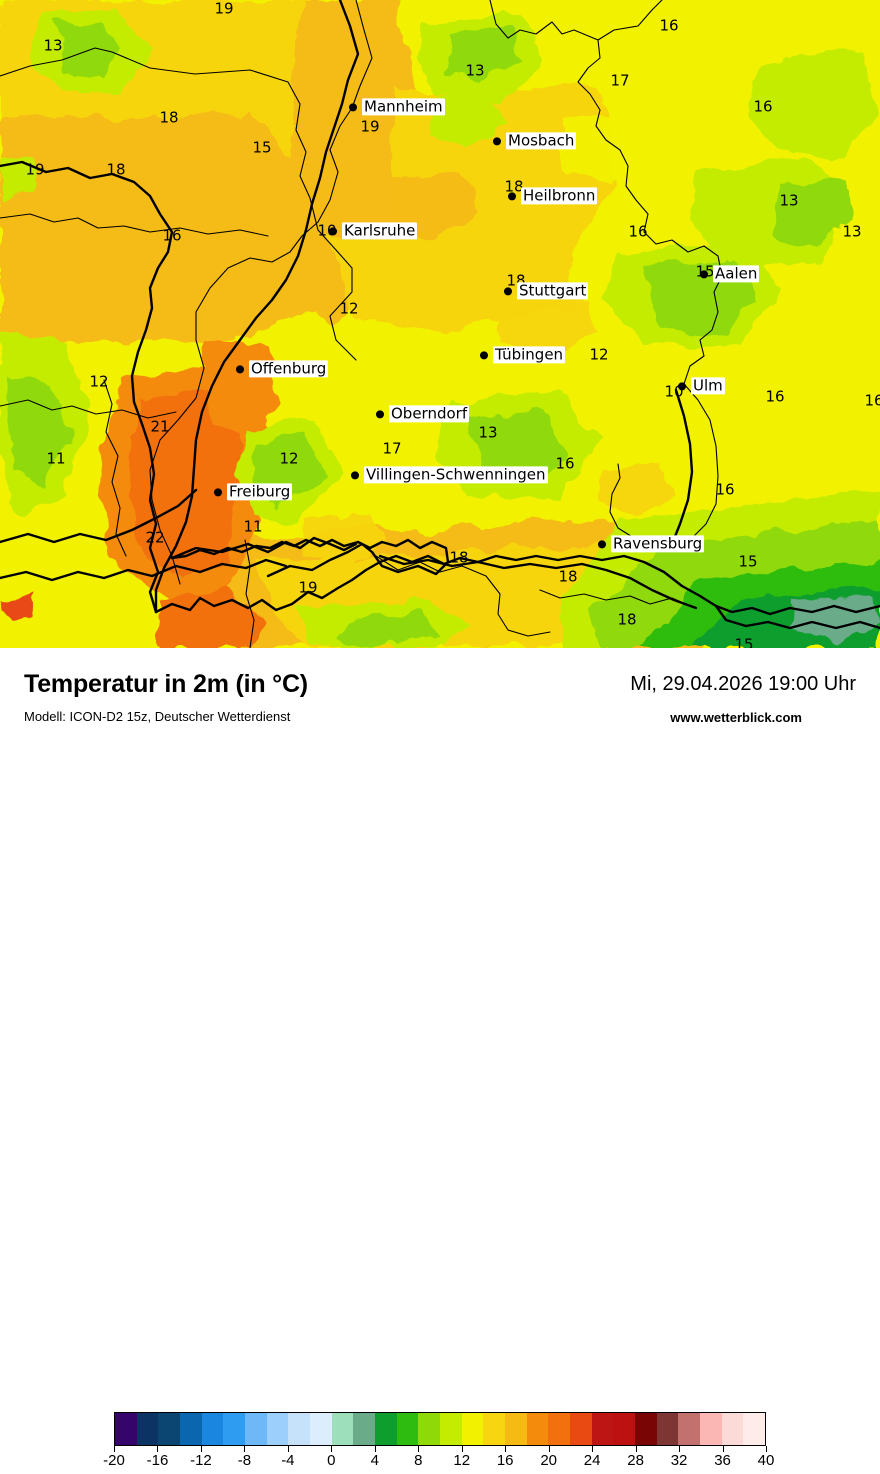 The image size is (880, 1474). What do you see at coordinates (736, 273) in the screenshot?
I see `city-label: Aalen` at bounding box center [736, 273].